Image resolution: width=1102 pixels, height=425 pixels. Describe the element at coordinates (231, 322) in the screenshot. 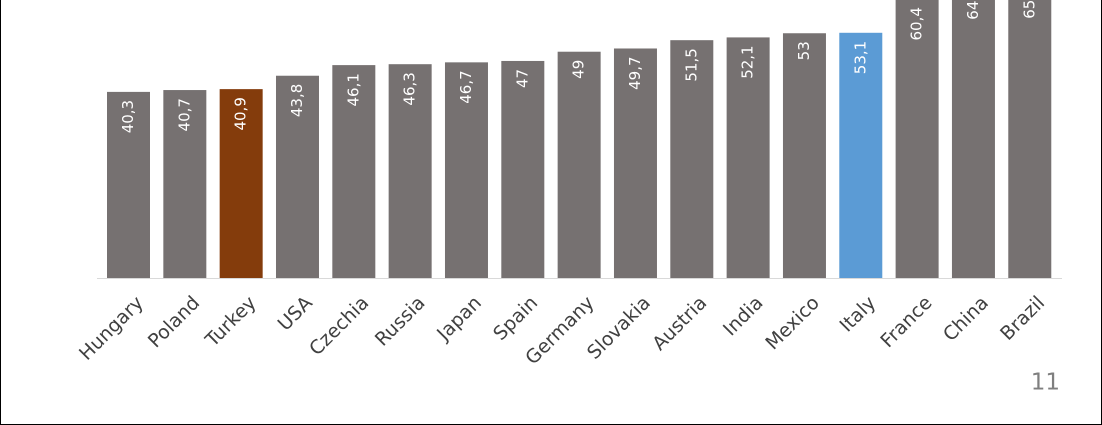

I see `x-tick-label: Turkey` at that location.